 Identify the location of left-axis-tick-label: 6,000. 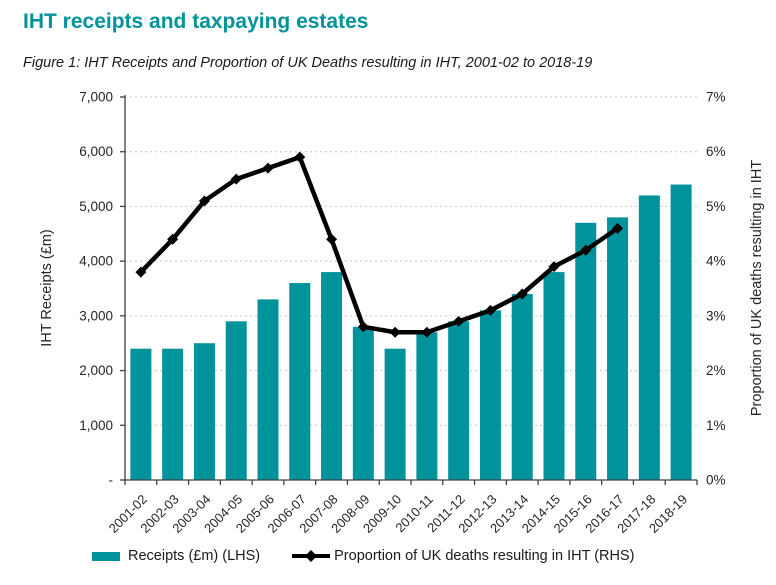
(96, 151).